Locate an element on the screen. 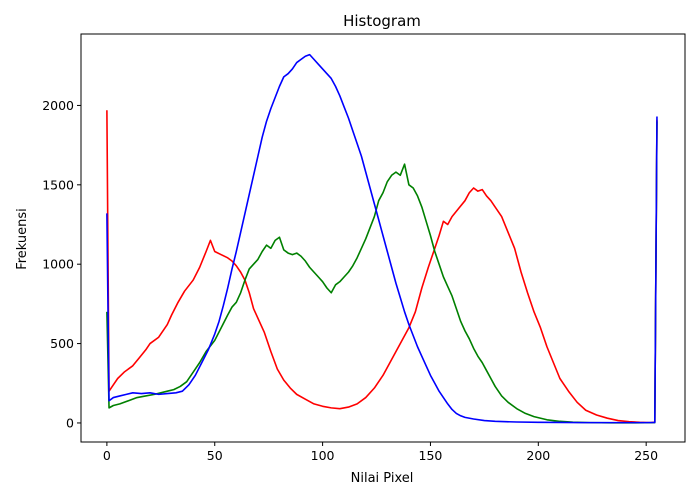 This screenshot has width=700, height=500. chart-title: Histogram is located at coordinates (382, 21).